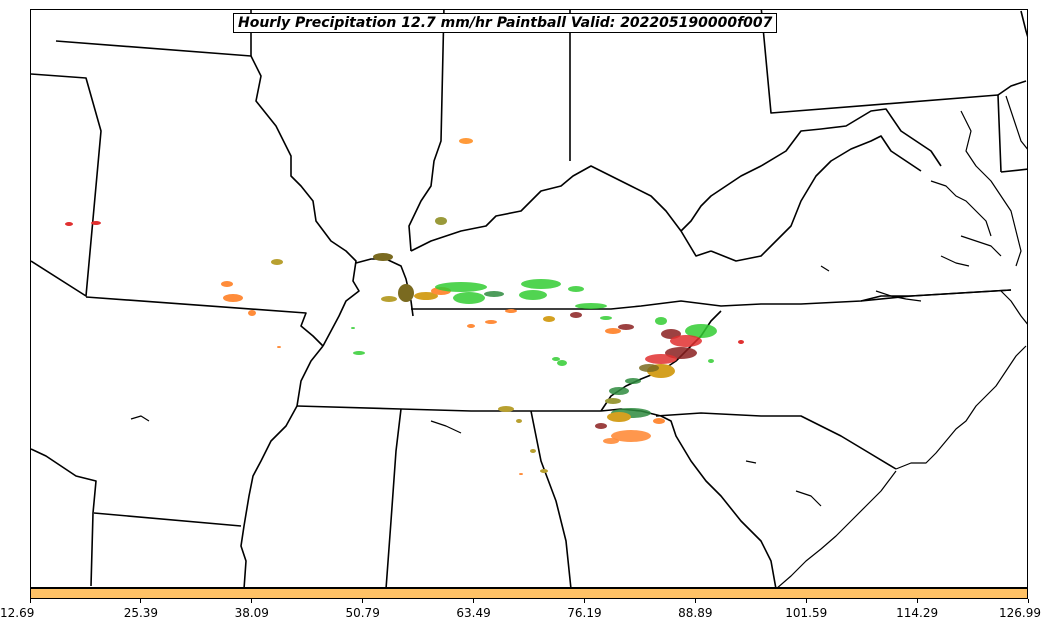  What do you see at coordinates (17, 613) in the screenshot?
I see `colorbar-tick-label: 12.69` at bounding box center [17, 613].